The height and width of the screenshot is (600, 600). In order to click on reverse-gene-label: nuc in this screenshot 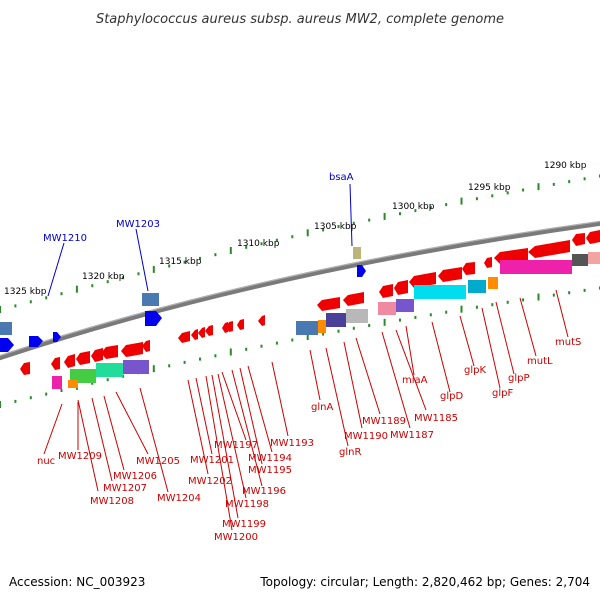, I will do `click(46, 461)`.